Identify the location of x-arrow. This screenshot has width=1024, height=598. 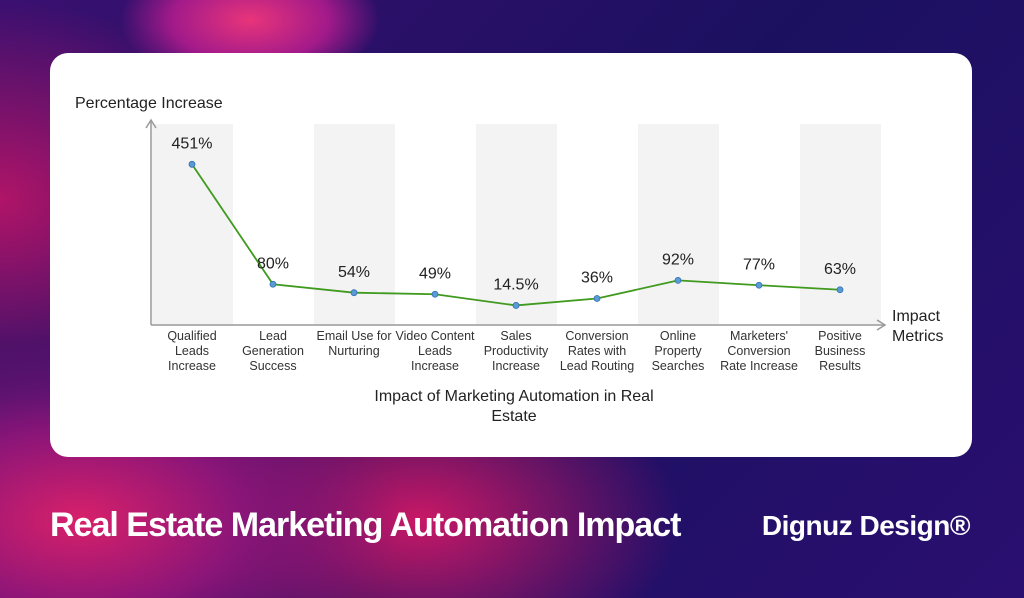
(881, 325).